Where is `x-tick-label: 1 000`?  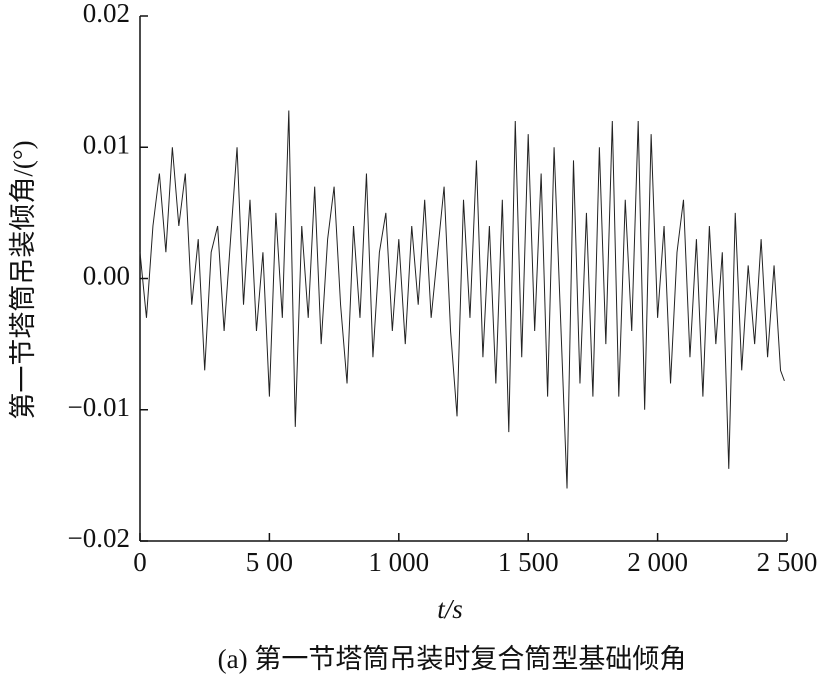
x-tick-label: 1 000 is located at coordinates (398, 562).